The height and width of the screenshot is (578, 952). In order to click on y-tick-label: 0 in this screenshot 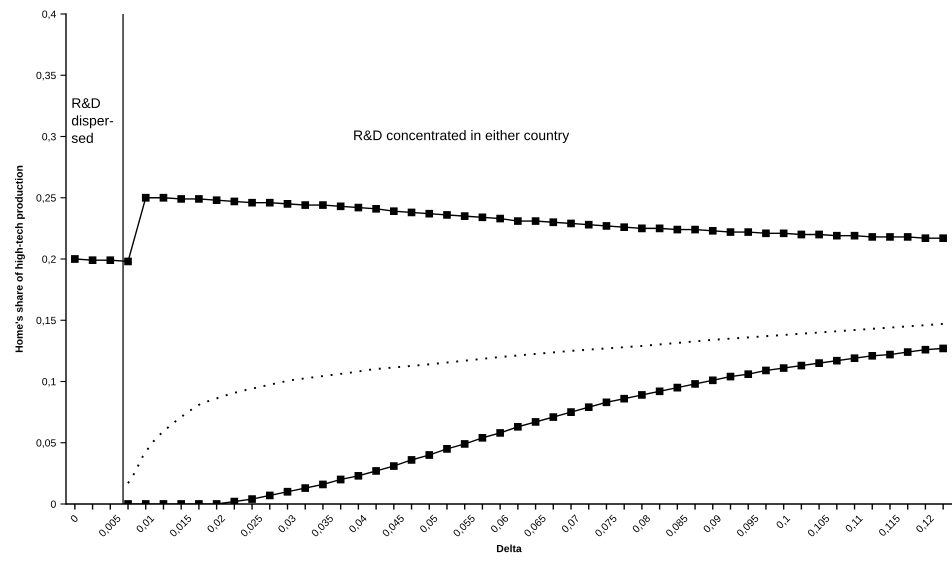, I will do `click(53, 504)`.